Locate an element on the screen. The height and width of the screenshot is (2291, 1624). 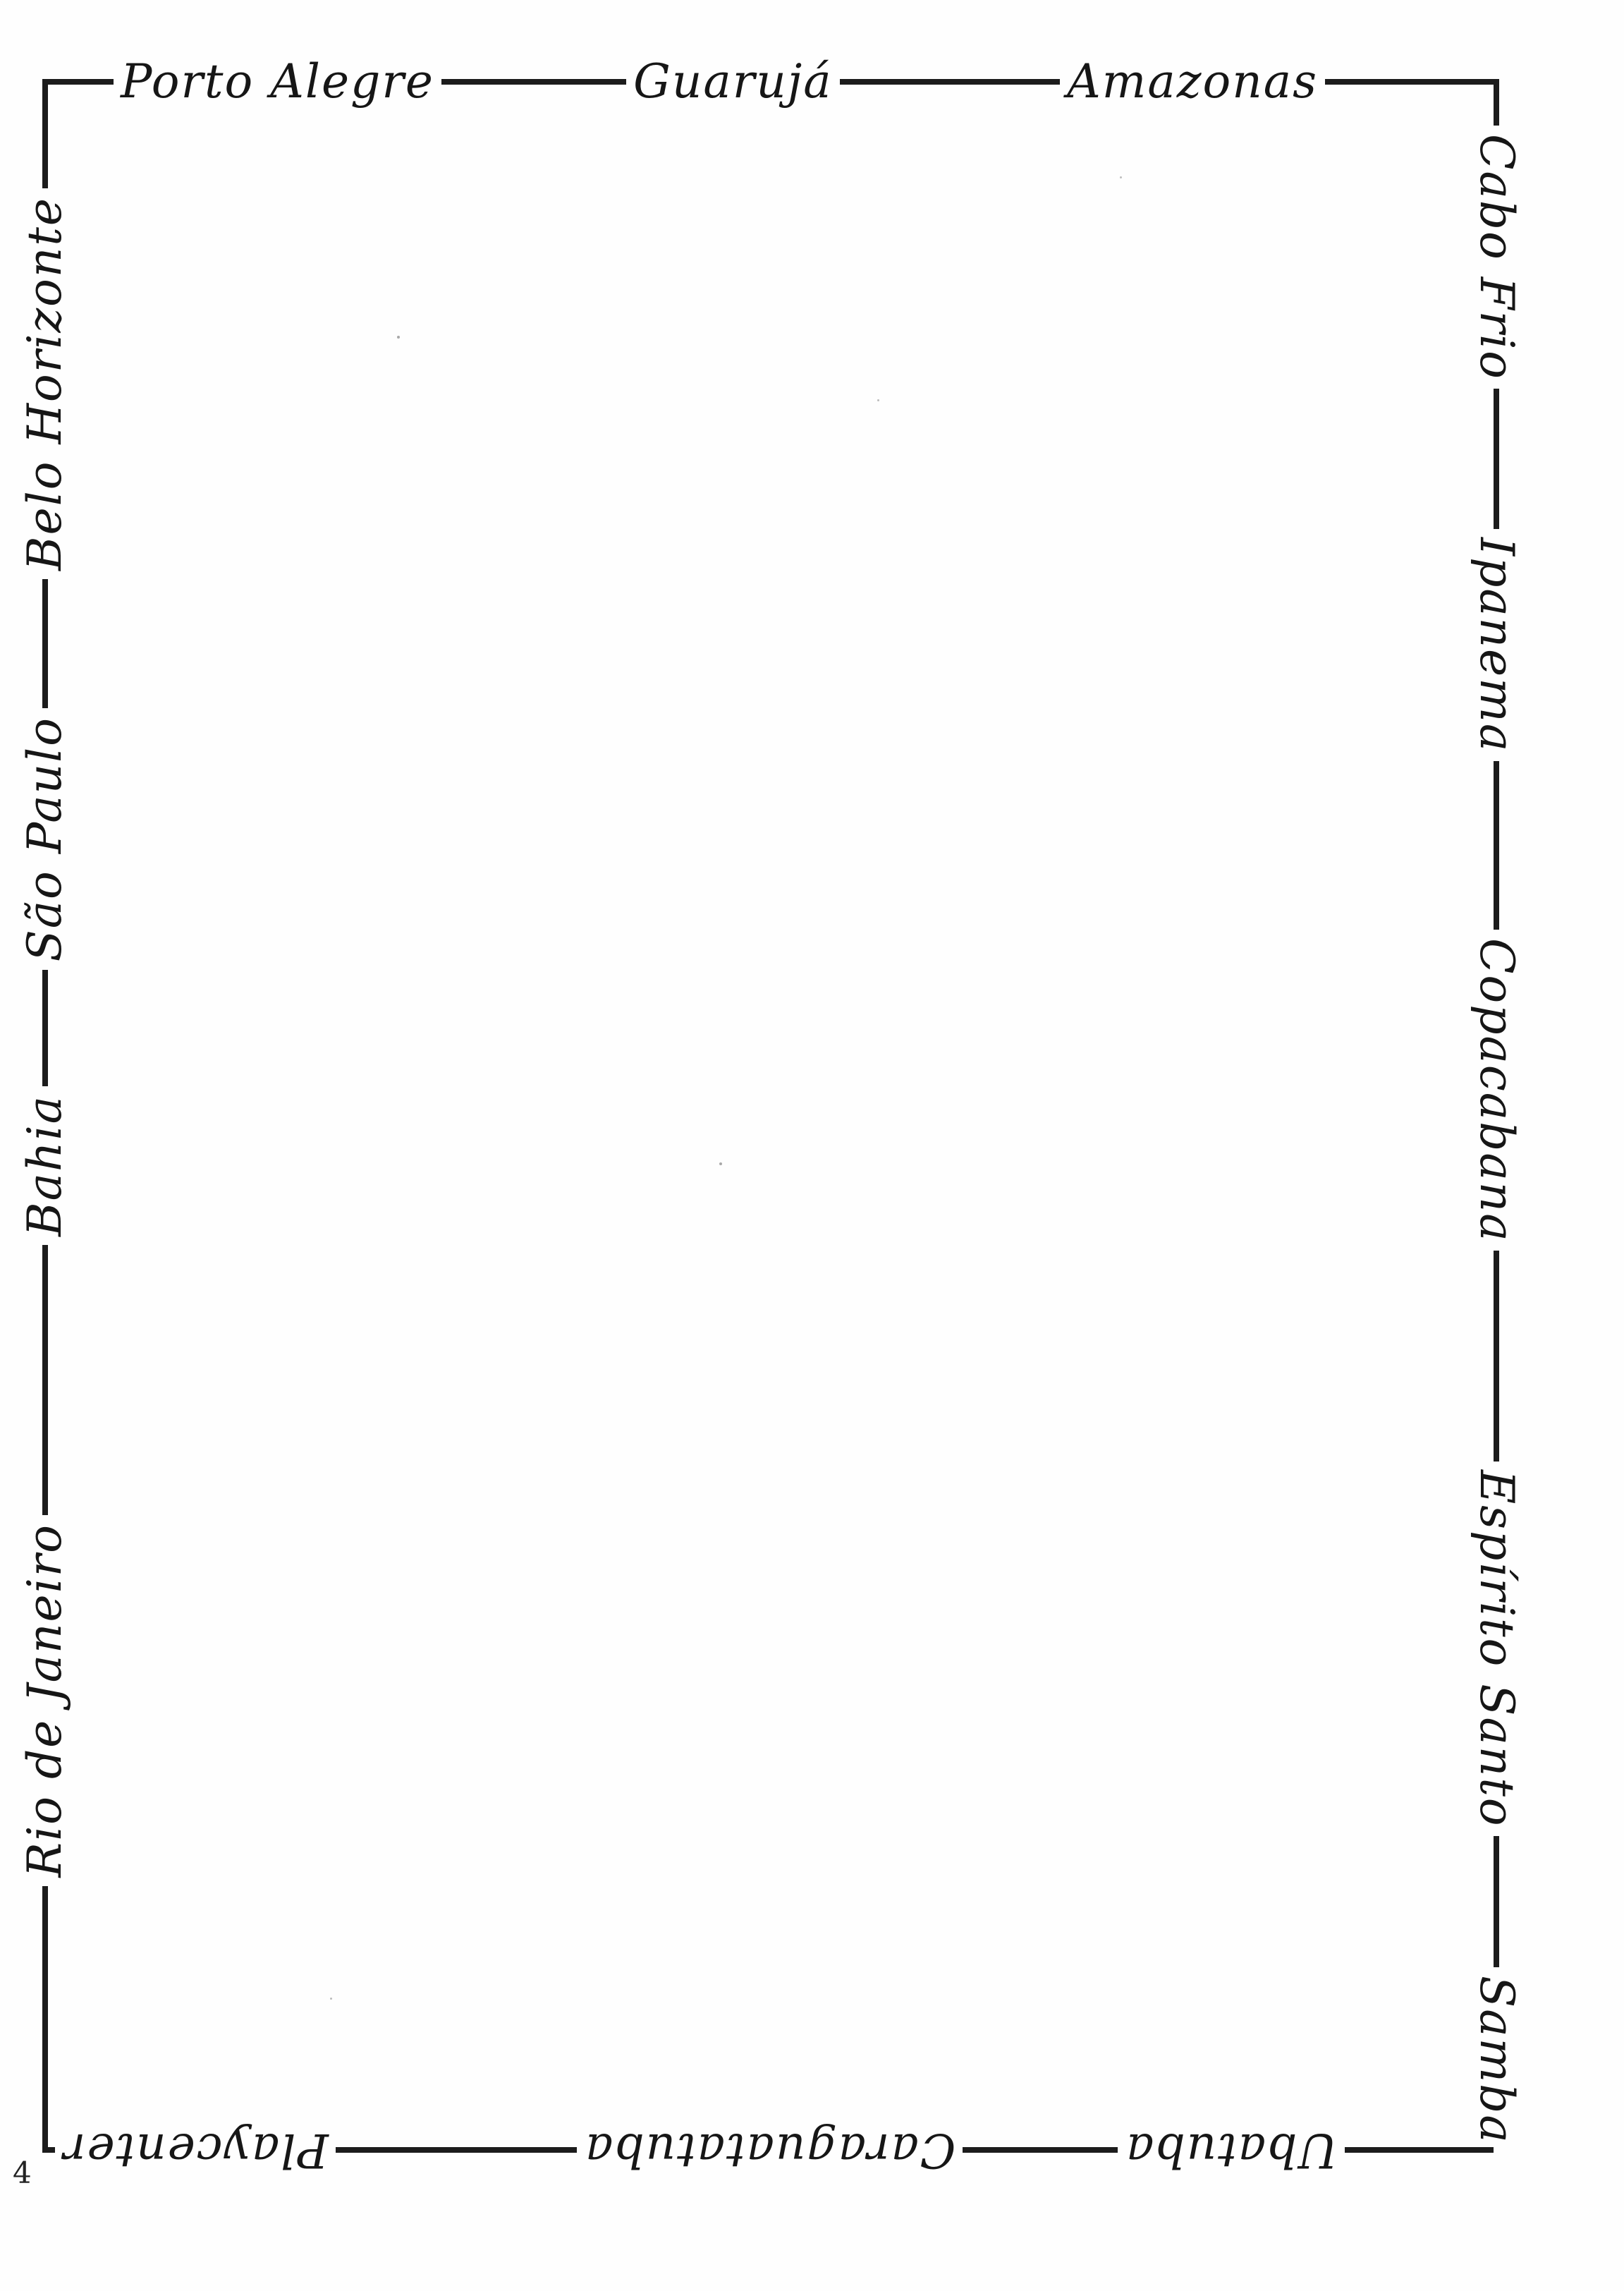
border-bottom-edge: Playcenter Caraguatatuba Ubatuba is located at coordinates (771, 2150).